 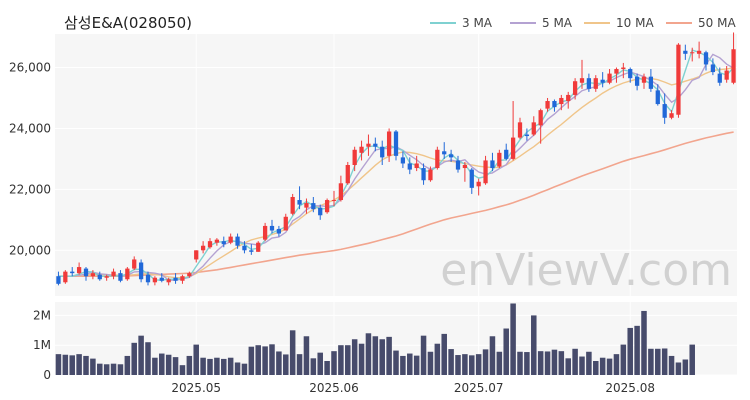 I want to click on price-y-axis: 20,000 22,000 24,000 26,000, so click(x=30, y=159).